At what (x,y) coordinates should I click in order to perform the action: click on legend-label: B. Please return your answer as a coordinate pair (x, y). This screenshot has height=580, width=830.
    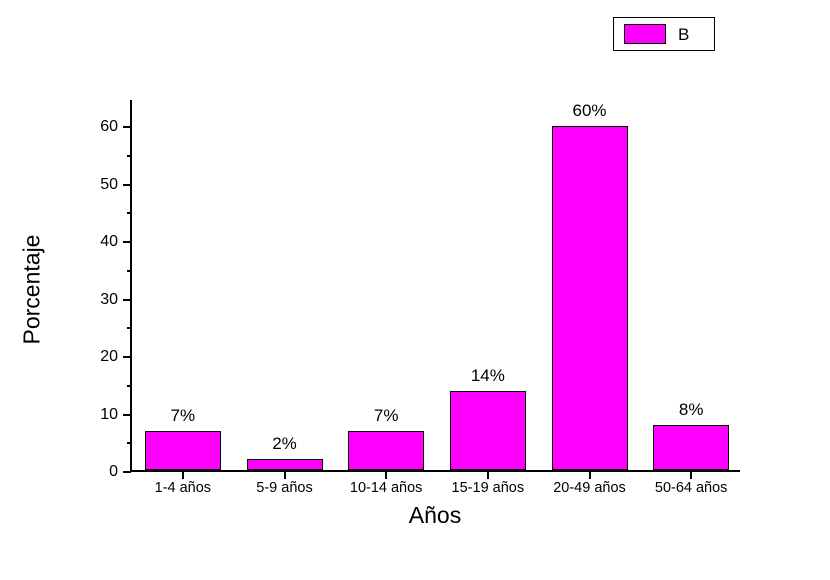
    Looking at the image, I should click on (684, 34).